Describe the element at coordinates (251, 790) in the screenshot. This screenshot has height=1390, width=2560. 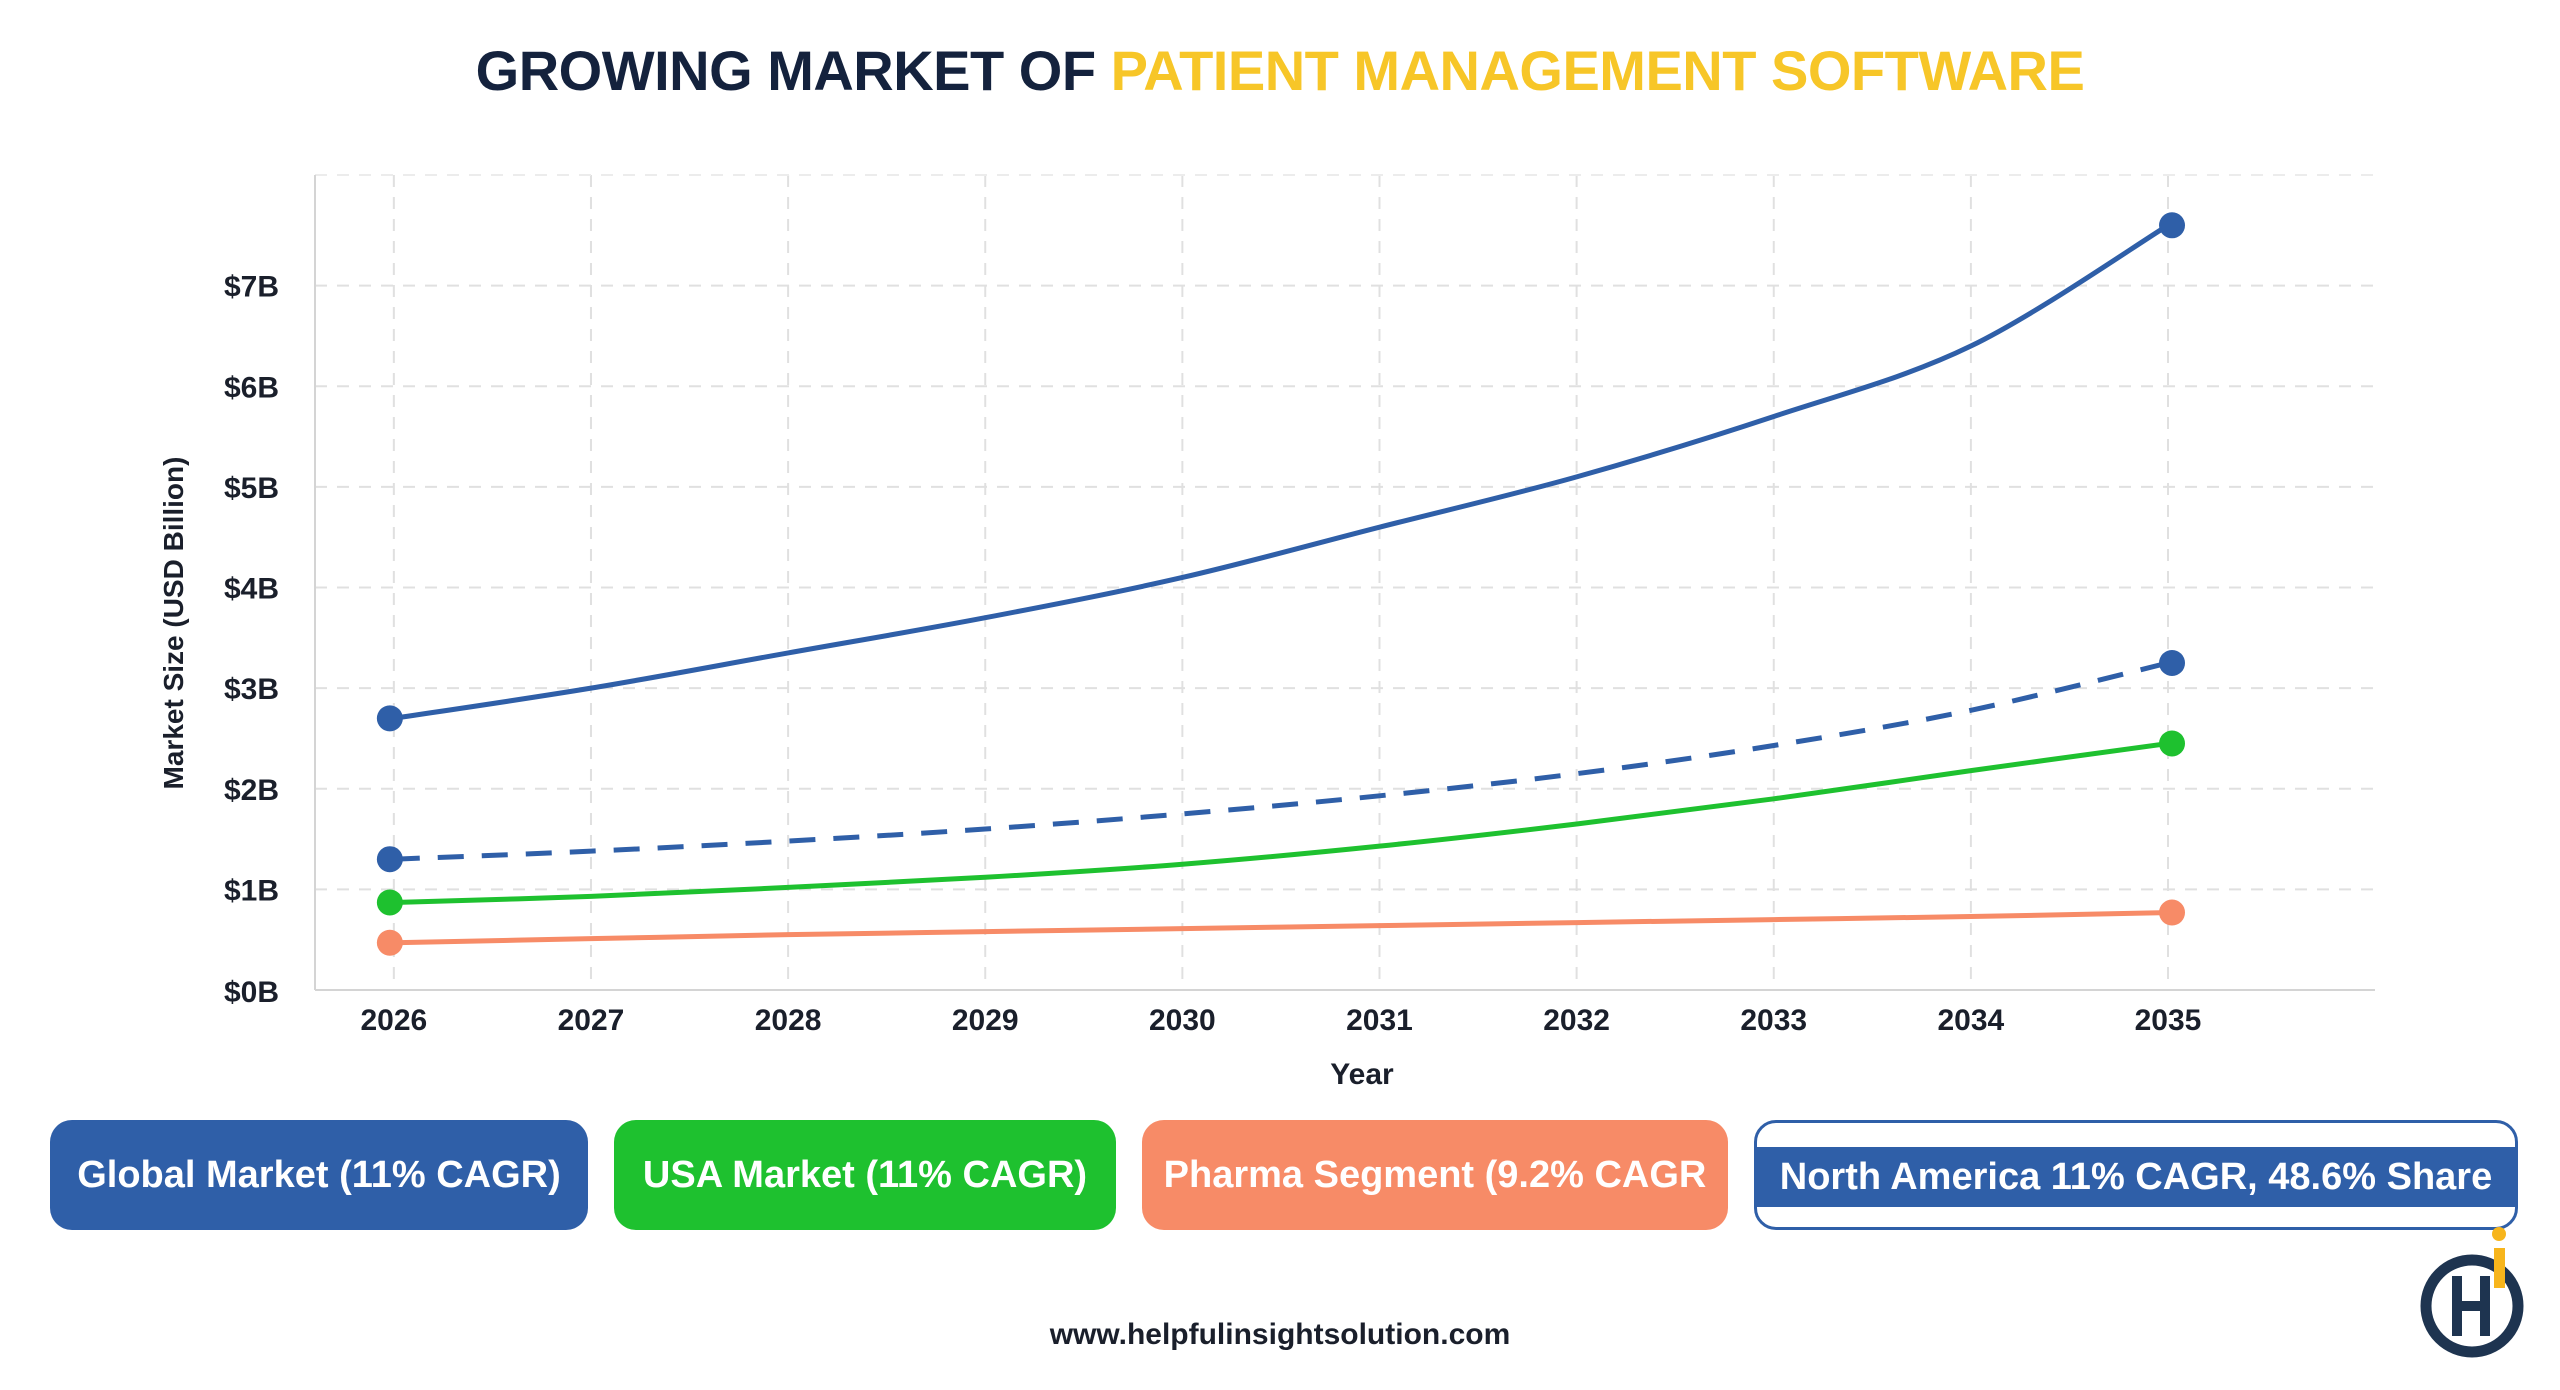
I see `y-tick-label: $2B` at that location.